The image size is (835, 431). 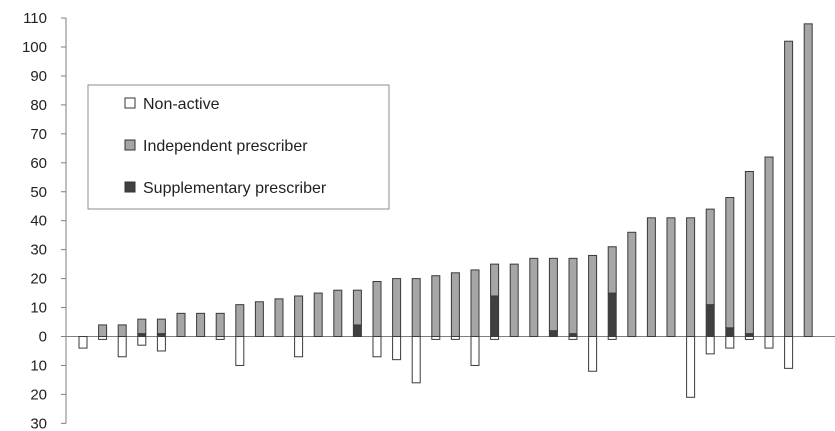 What do you see at coordinates (38, 76) in the screenshot?
I see `y-tick-label: 90` at bounding box center [38, 76].